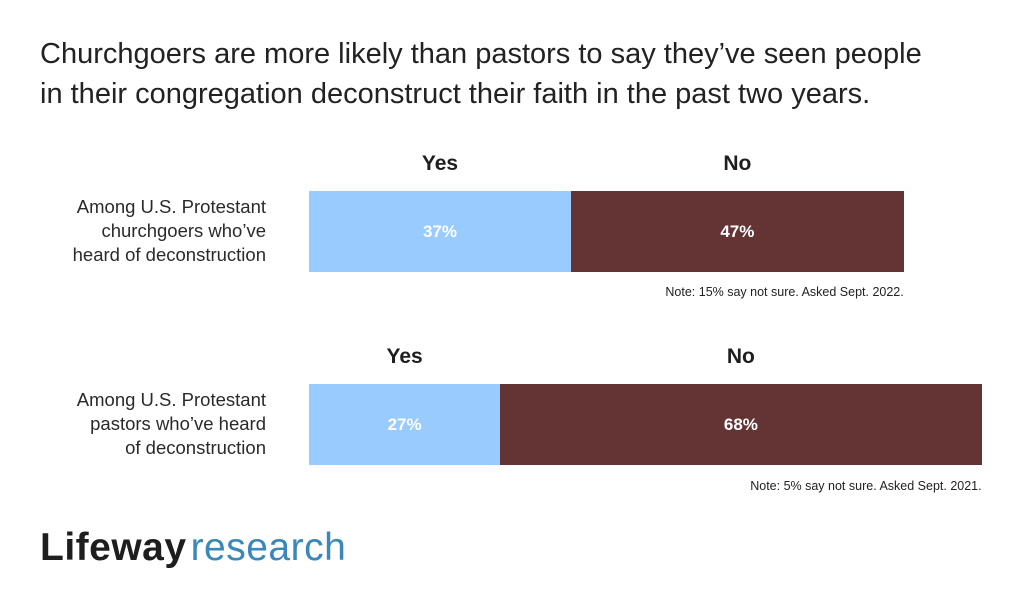 This screenshot has width=1024, height=610. I want to click on bar-no-row-2: 68%, so click(741, 424).